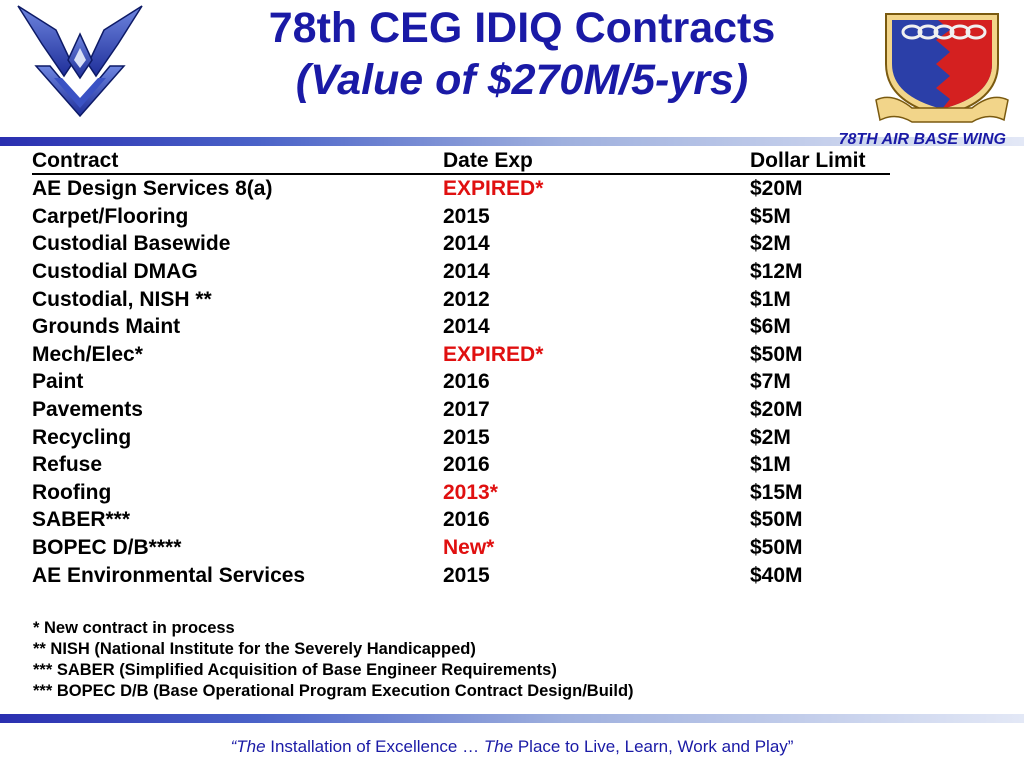 The width and height of the screenshot is (1024, 768). Describe the element at coordinates (466, 299) in the screenshot. I see `date-exp-cell: 2012` at that location.